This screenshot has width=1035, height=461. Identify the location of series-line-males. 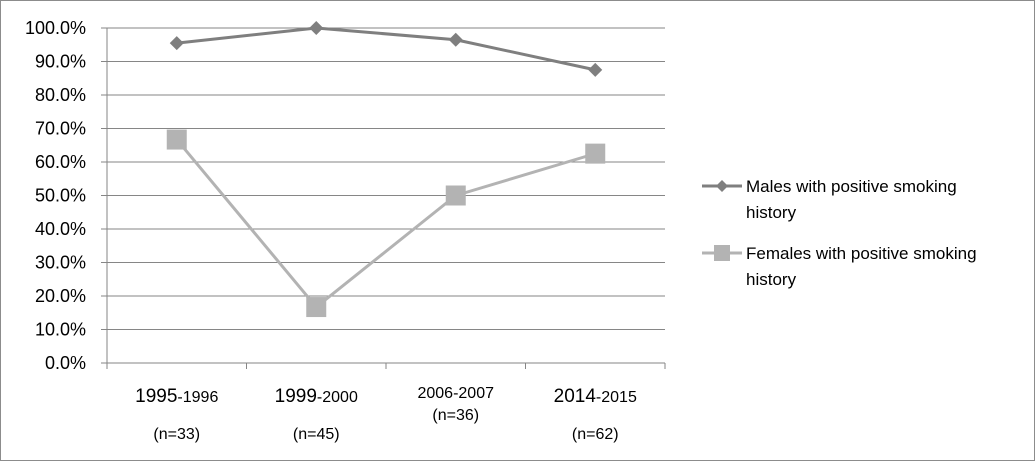
(386, 49).